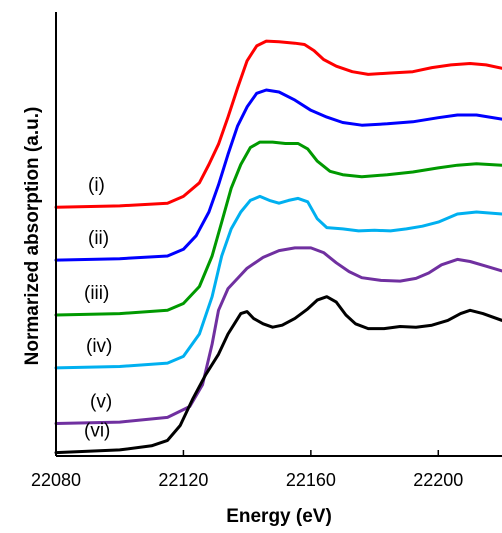  What do you see at coordinates (97, 431) in the screenshot?
I see `series-label-6: (vi)` at bounding box center [97, 431].